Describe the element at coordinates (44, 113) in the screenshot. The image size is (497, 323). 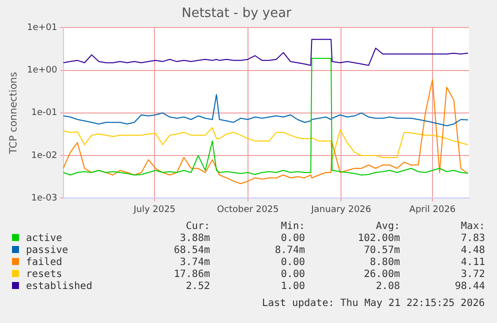
I see `y-tick-label: 1e-01` at that location.